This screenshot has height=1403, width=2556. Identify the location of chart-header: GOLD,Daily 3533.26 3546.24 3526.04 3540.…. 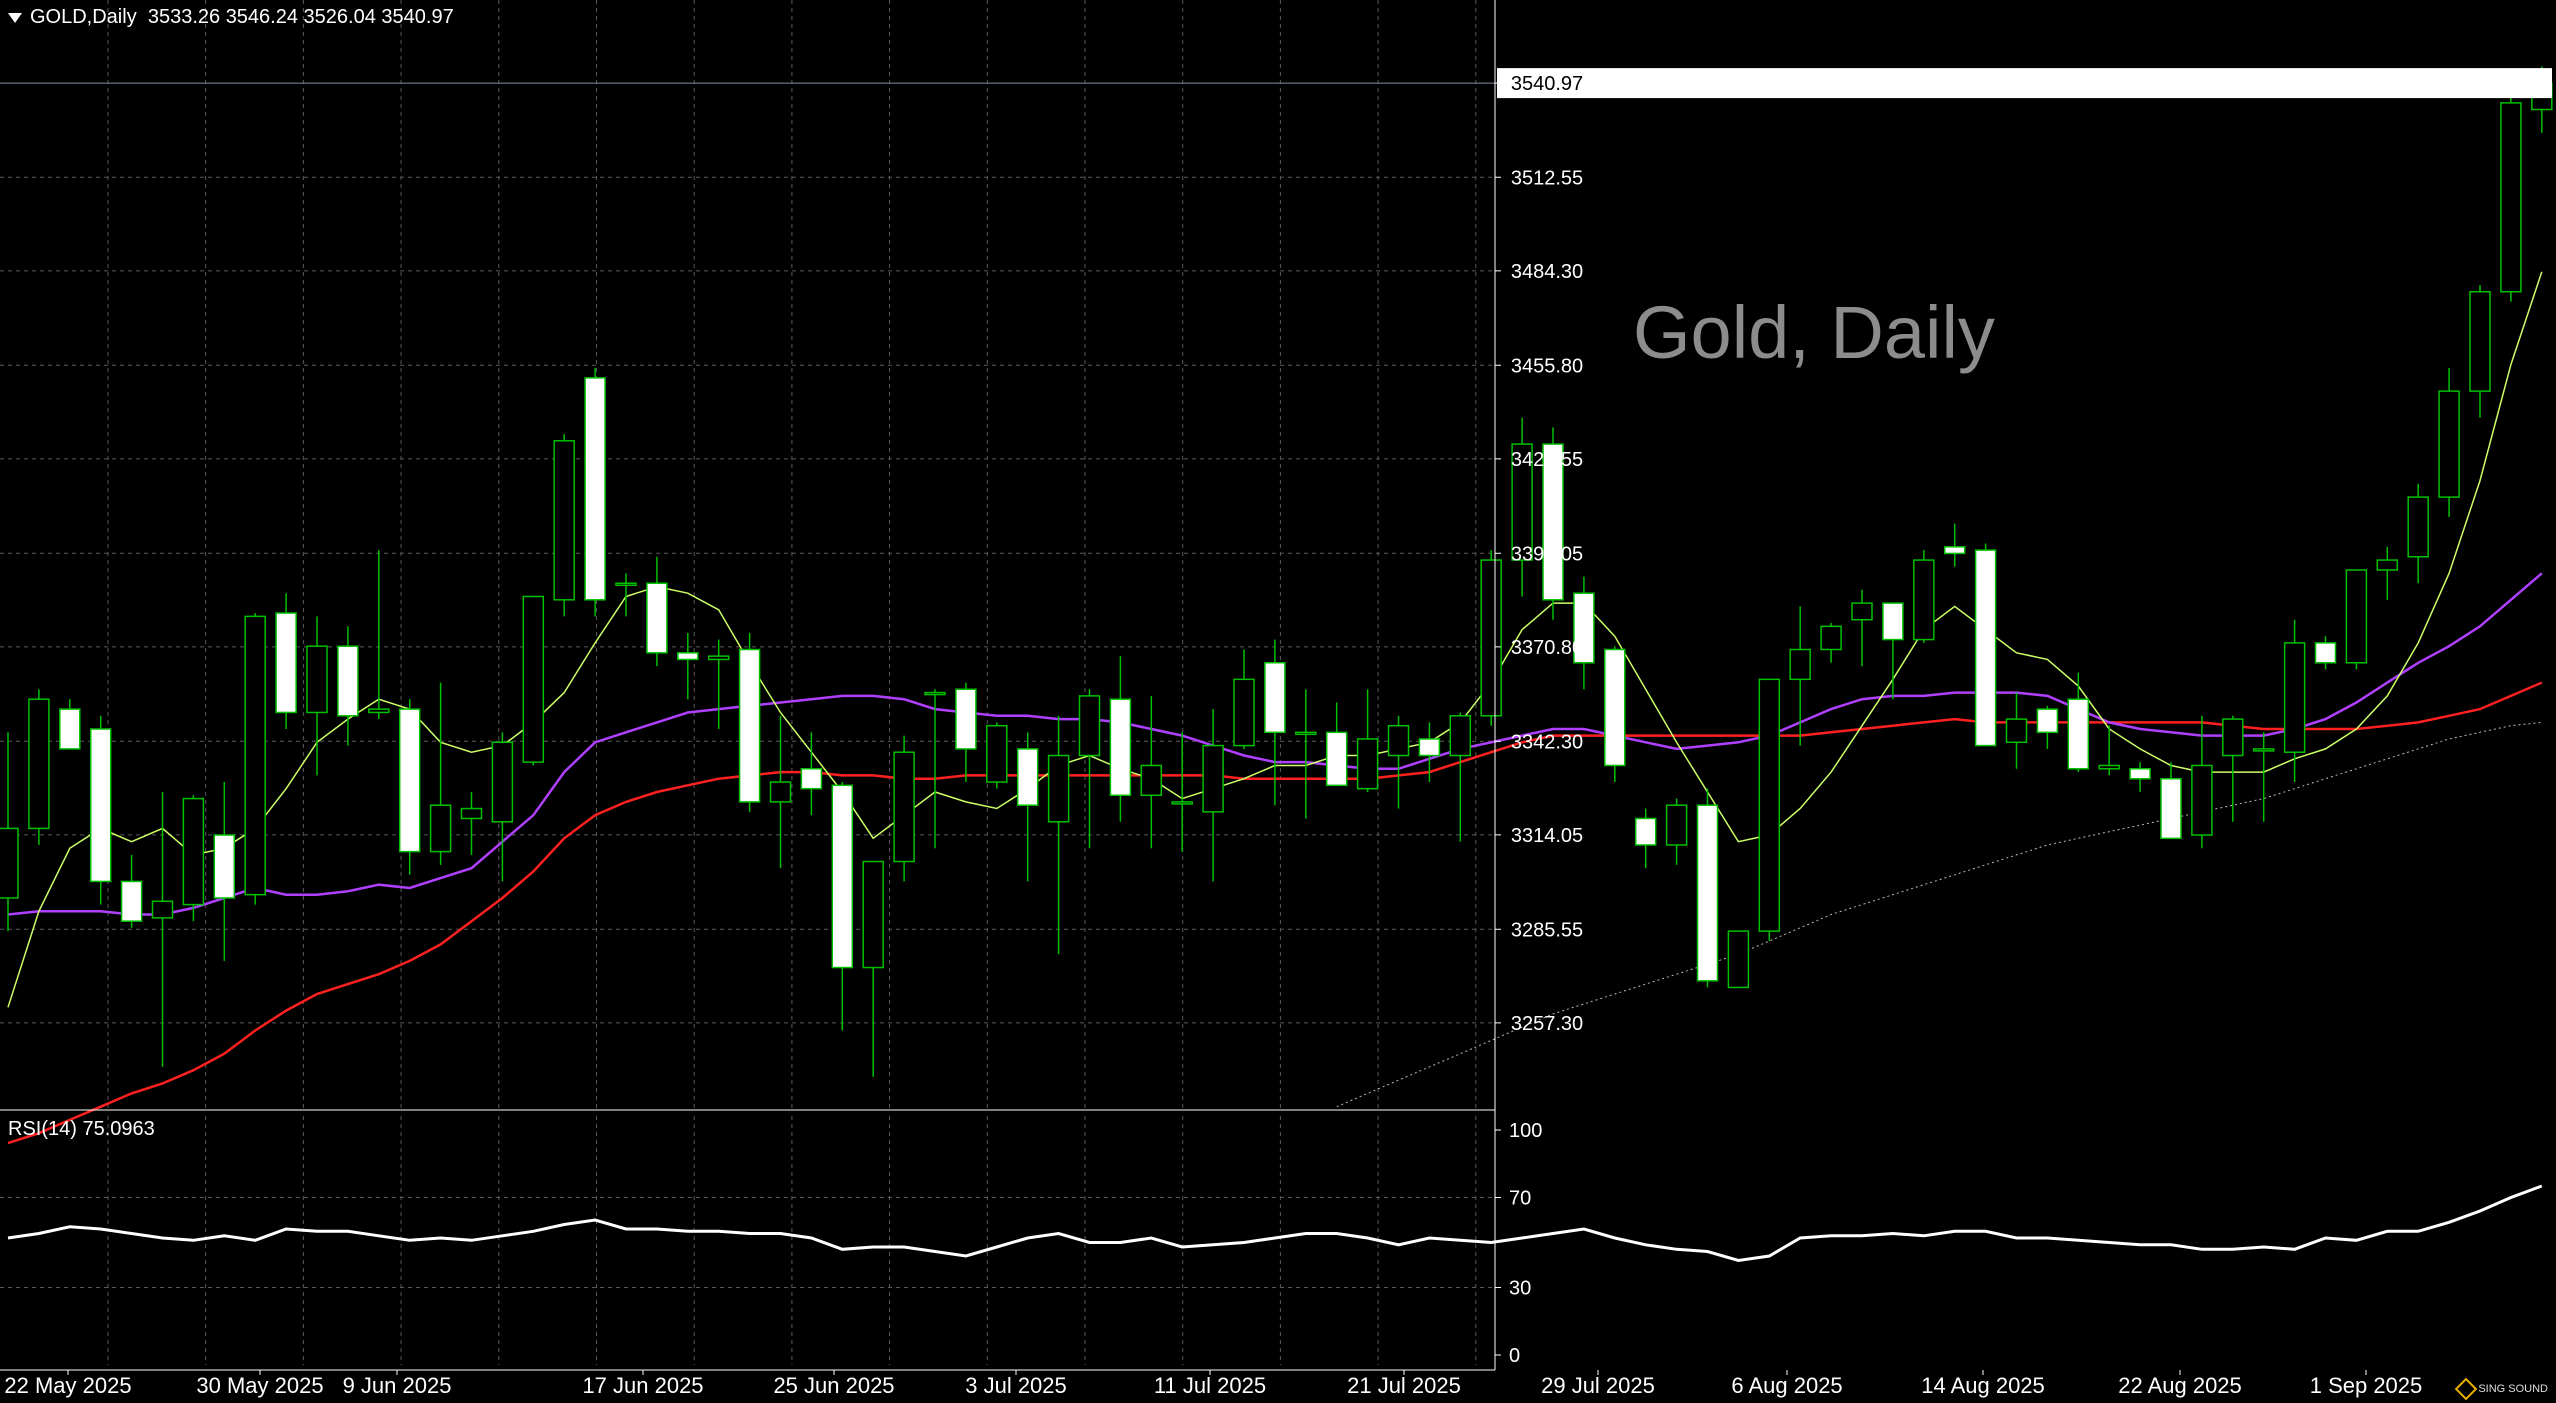
(231, 17).